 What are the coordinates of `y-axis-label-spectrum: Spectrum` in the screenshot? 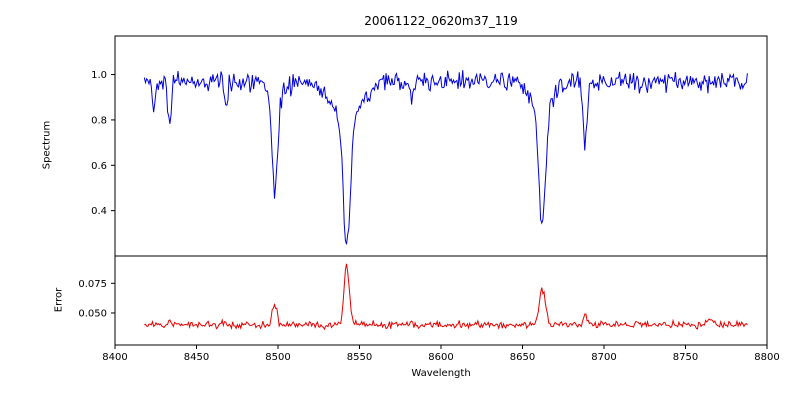 It's located at (47, 145).